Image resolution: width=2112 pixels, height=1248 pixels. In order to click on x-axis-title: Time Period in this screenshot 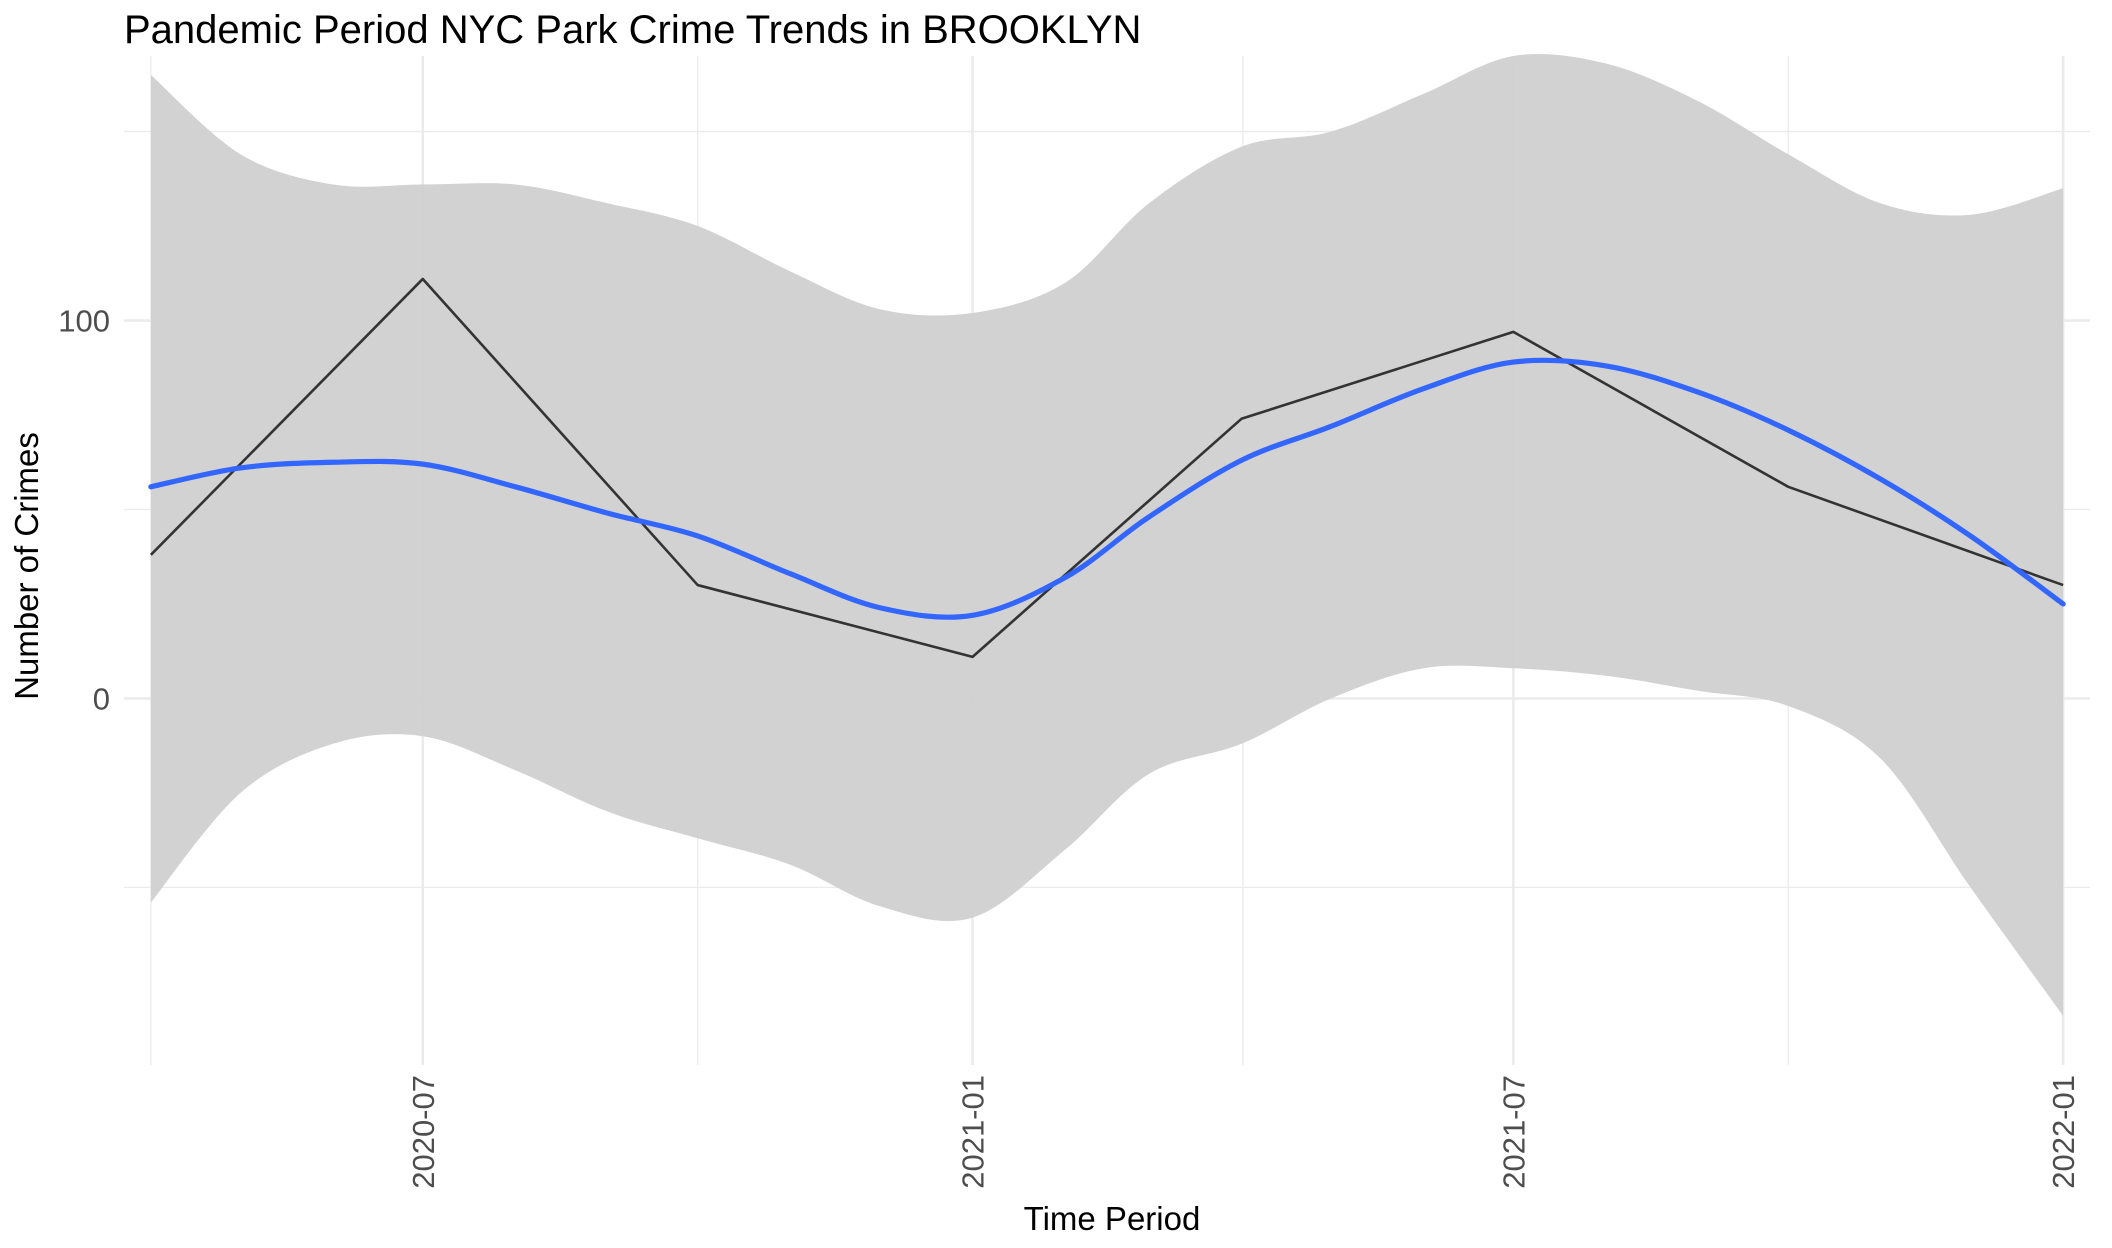, I will do `click(1112, 1218)`.